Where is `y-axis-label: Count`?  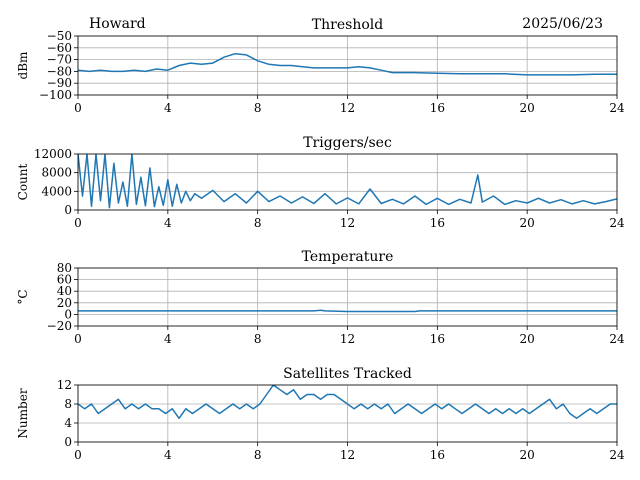 y-axis-label: Count is located at coordinates (23, 181).